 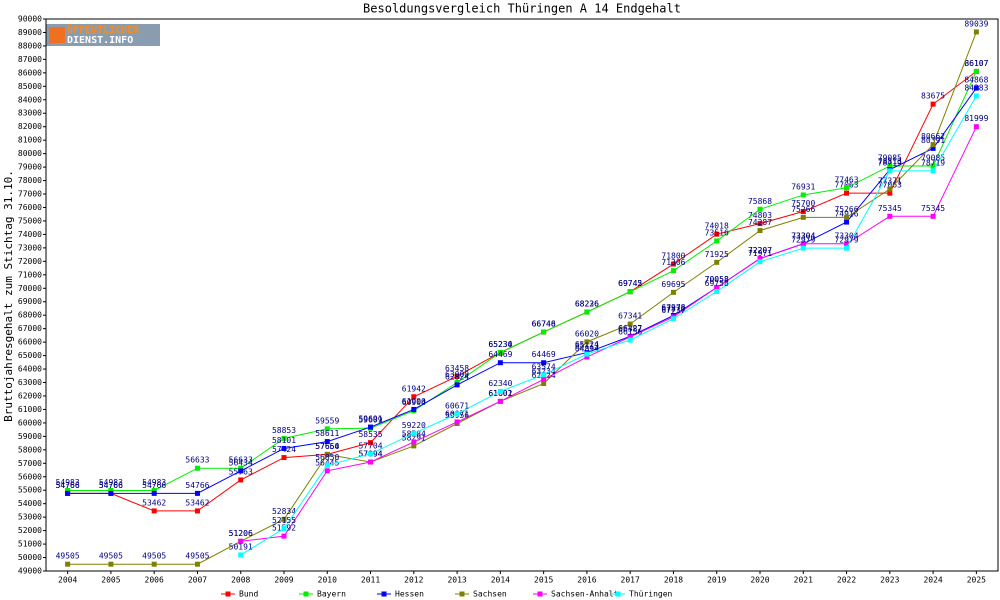 I want to click on data-label: 80662, so click(x=933, y=136).